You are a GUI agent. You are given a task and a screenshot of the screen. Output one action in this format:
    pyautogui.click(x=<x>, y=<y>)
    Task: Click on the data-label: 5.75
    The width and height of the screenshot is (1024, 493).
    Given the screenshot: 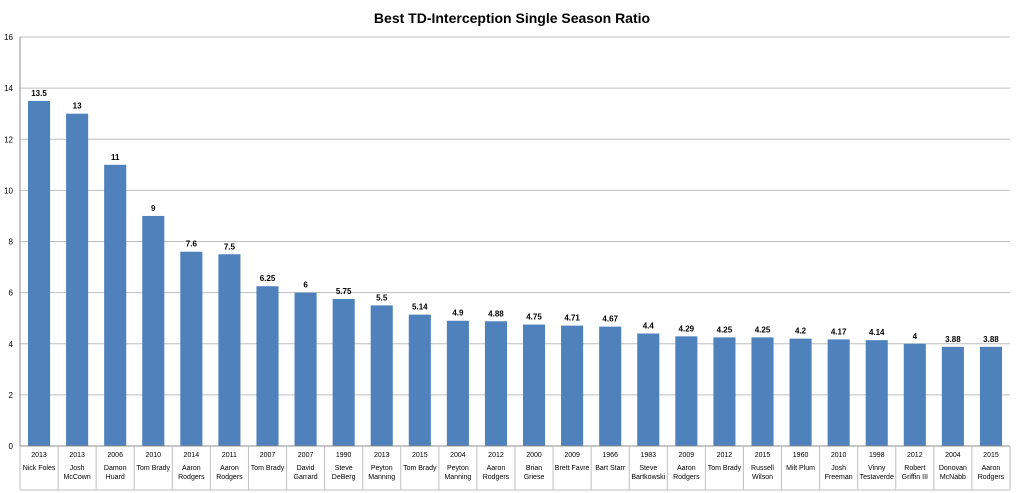 What is the action you would take?
    pyautogui.click(x=344, y=291)
    